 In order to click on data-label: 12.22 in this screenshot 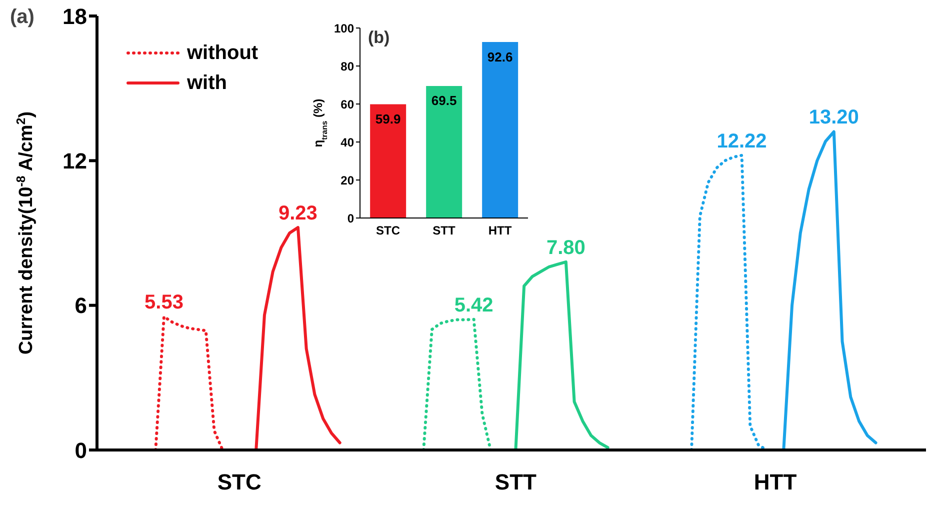, I will do `click(741, 141)`.